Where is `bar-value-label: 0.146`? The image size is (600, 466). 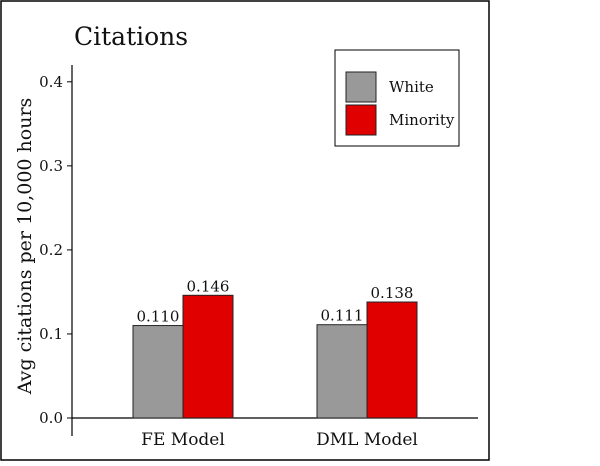
bar-value-label: 0.146 is located at coordinates (208, 286).